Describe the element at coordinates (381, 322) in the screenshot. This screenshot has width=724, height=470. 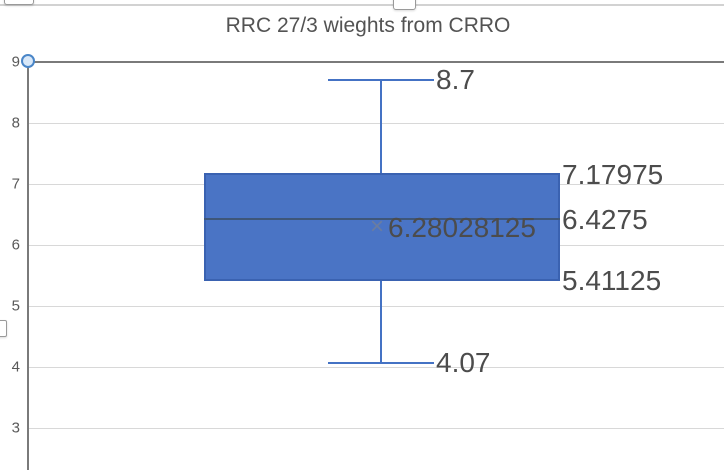
I see `lower-whisker-line` at that location.